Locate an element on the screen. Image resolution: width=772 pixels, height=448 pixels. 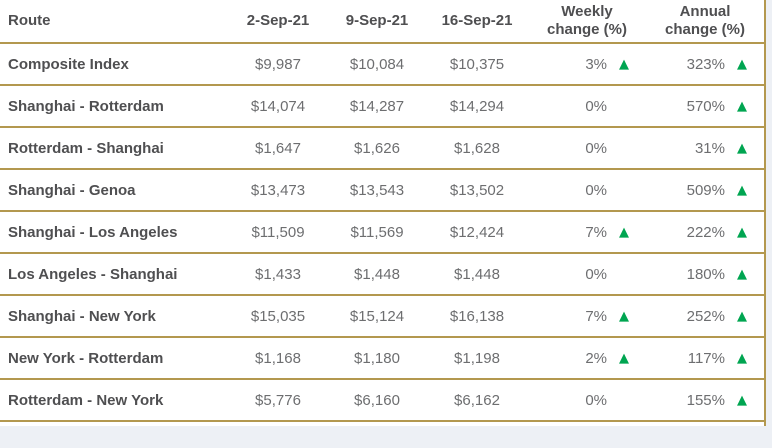
annual-change-cell: 117% ▲ is located at coordinates (705, 358).